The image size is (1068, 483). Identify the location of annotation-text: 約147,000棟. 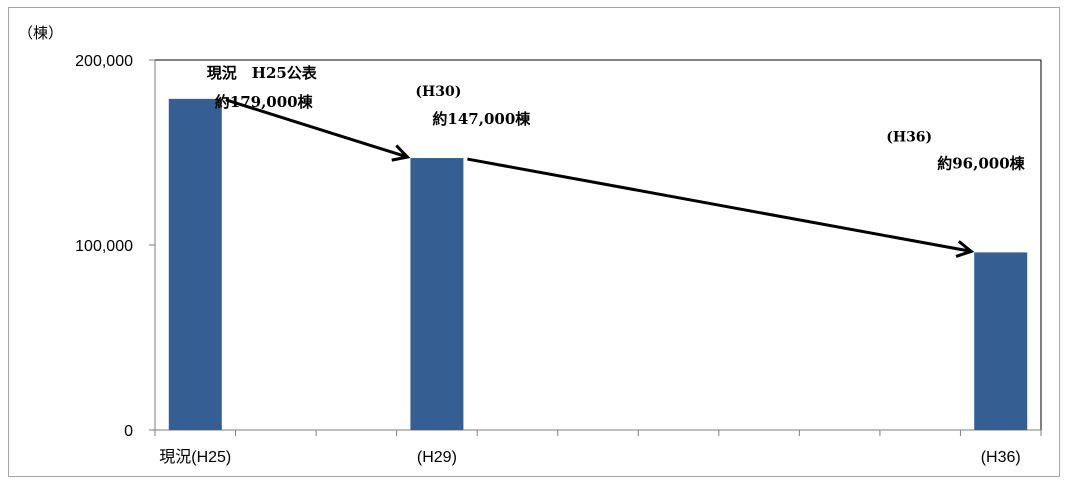
(481, 119).